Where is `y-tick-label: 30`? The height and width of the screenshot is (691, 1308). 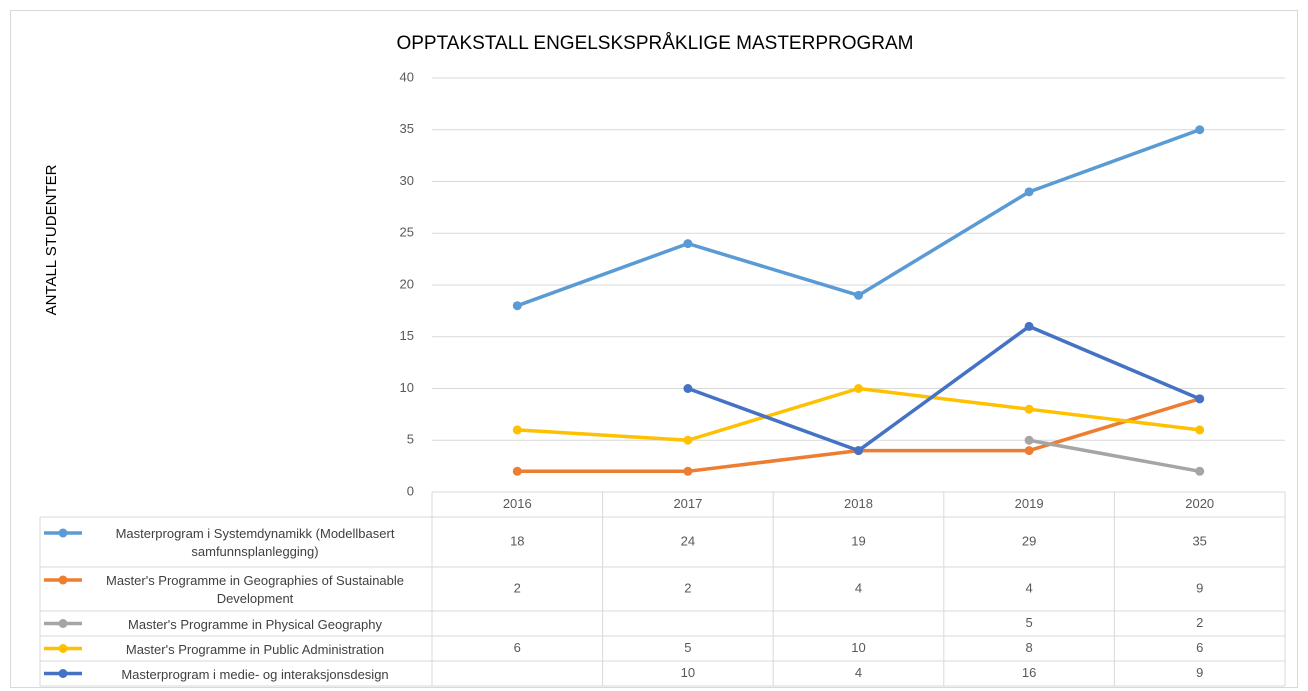
y-tick-label: 30 is located at coordinates (407, 180).